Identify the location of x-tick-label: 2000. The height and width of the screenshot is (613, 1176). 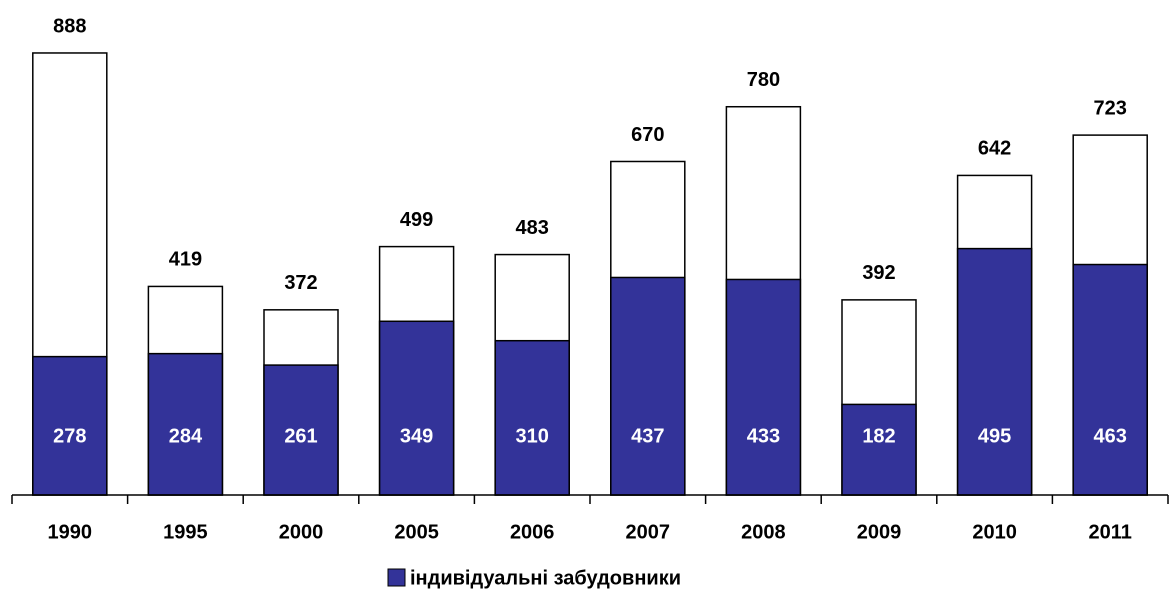
(301, 532).